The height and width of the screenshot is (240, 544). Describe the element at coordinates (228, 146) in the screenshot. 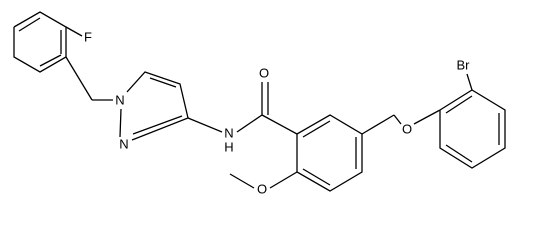

I see `atom-label: H` at that location.